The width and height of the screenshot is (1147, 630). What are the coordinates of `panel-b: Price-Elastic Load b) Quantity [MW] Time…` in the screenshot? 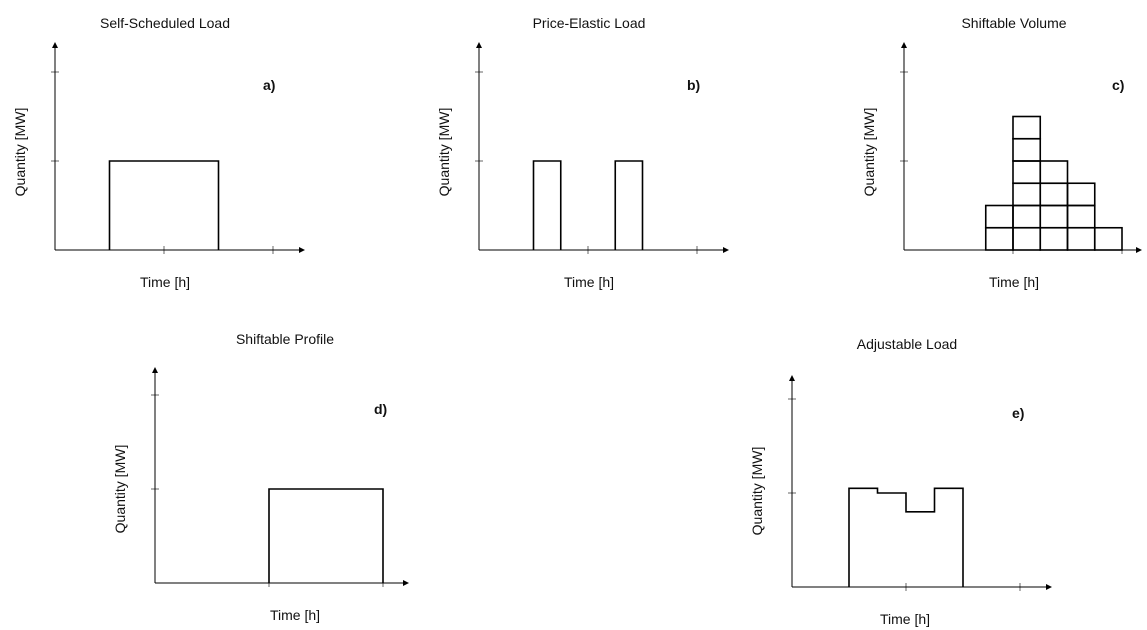 It's located at (582, 152).